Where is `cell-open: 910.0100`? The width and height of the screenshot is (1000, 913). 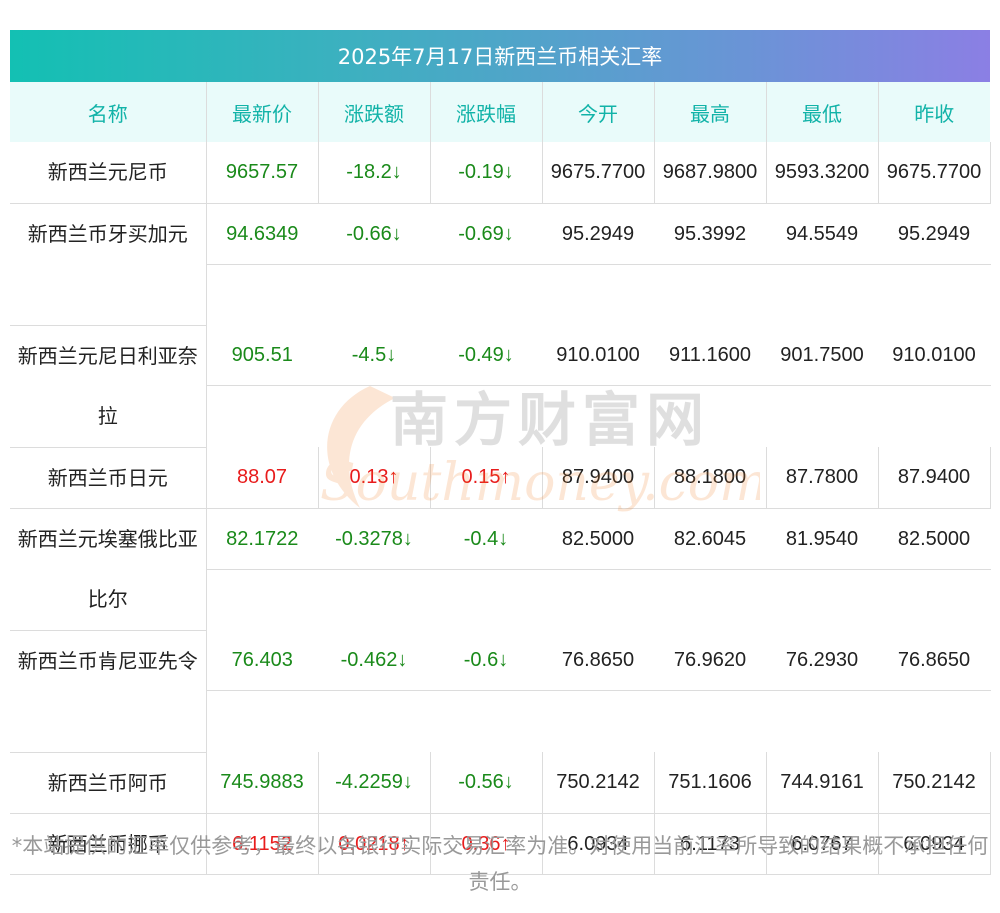 cell-open: 910.0100 is located at coordinates (598, 386).